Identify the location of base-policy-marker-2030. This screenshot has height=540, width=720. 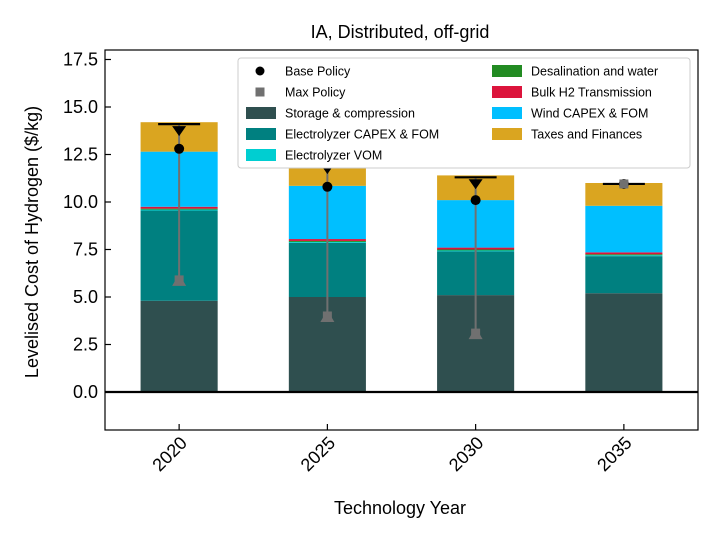
(475, 200).